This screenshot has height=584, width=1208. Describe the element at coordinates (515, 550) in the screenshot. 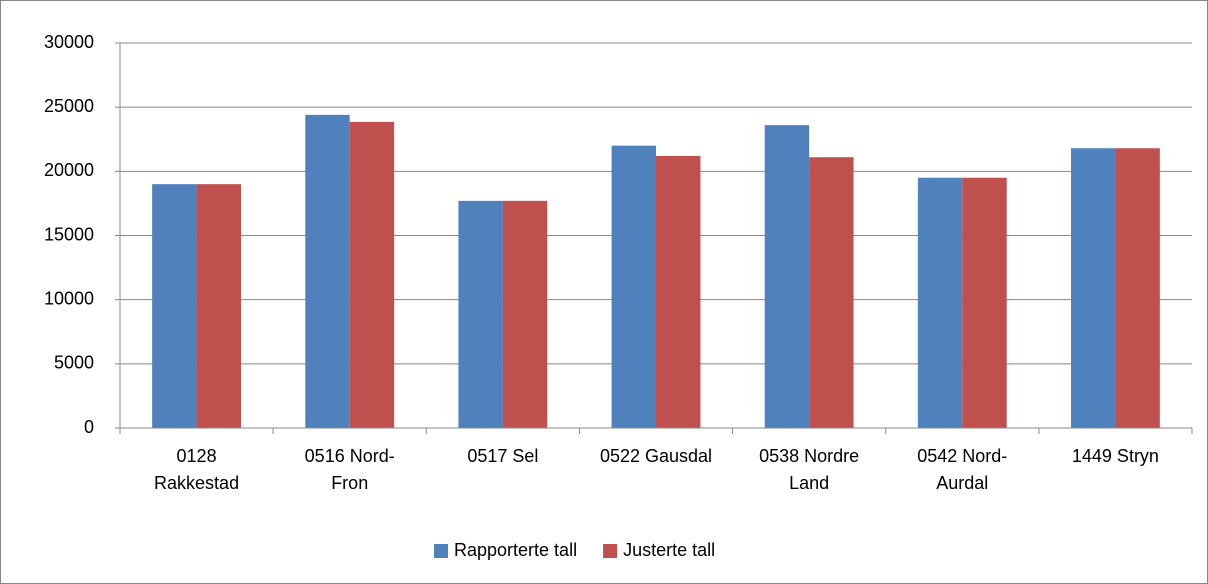

I see `legend-label: Rapporterte tall` at that location.